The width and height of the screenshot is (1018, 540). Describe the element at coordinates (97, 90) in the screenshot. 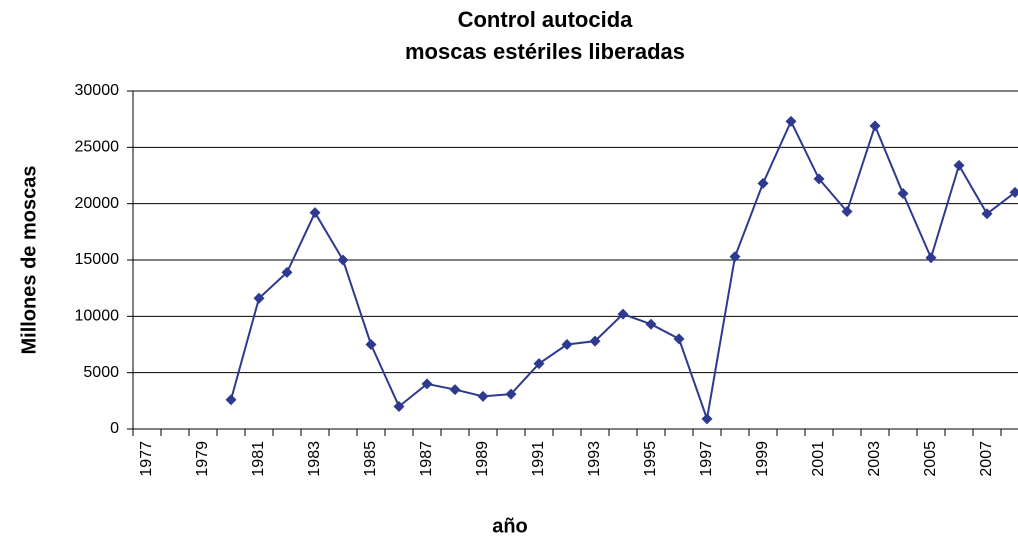

I see `y-tick-label: 30000` at that location.